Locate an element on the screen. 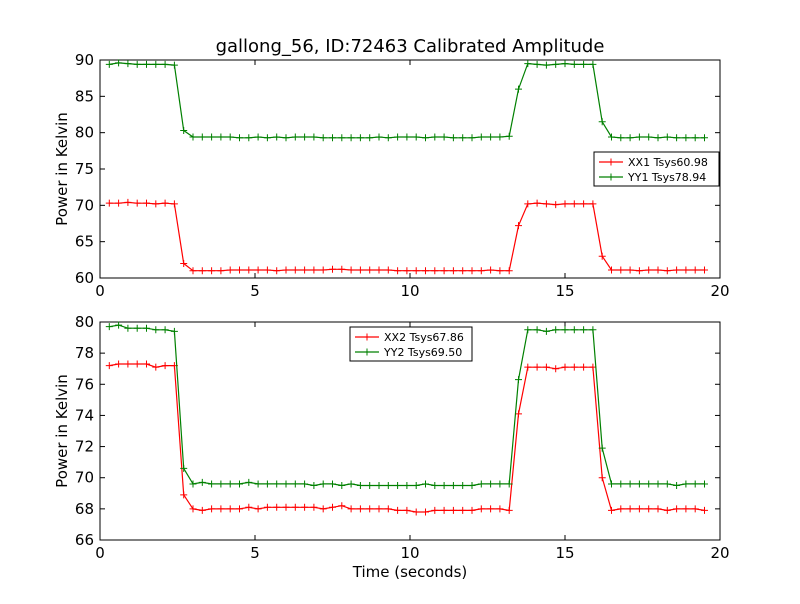 The image size is (800, 604). legend: XX2 Tsys67.86 YY2 Tsys69.50 is located at coordinates (411, 344).